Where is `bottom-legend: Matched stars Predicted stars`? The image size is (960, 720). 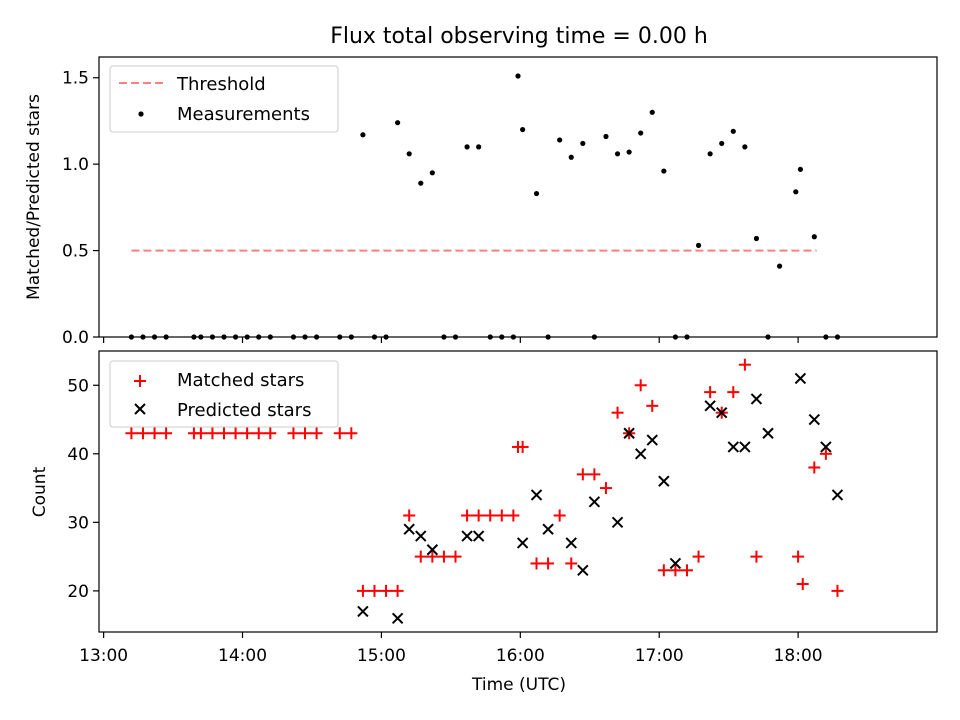
bottom-legend: Matched stars Predicted stars is located at coordinates (224, 394).